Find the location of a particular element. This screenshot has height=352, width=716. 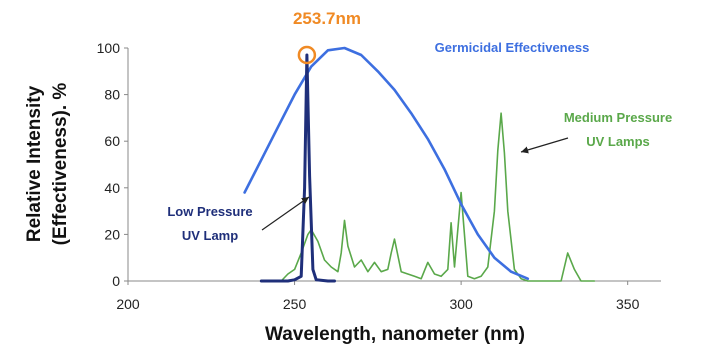

y-tick-label: 100 is located at coordinates (109, 48).